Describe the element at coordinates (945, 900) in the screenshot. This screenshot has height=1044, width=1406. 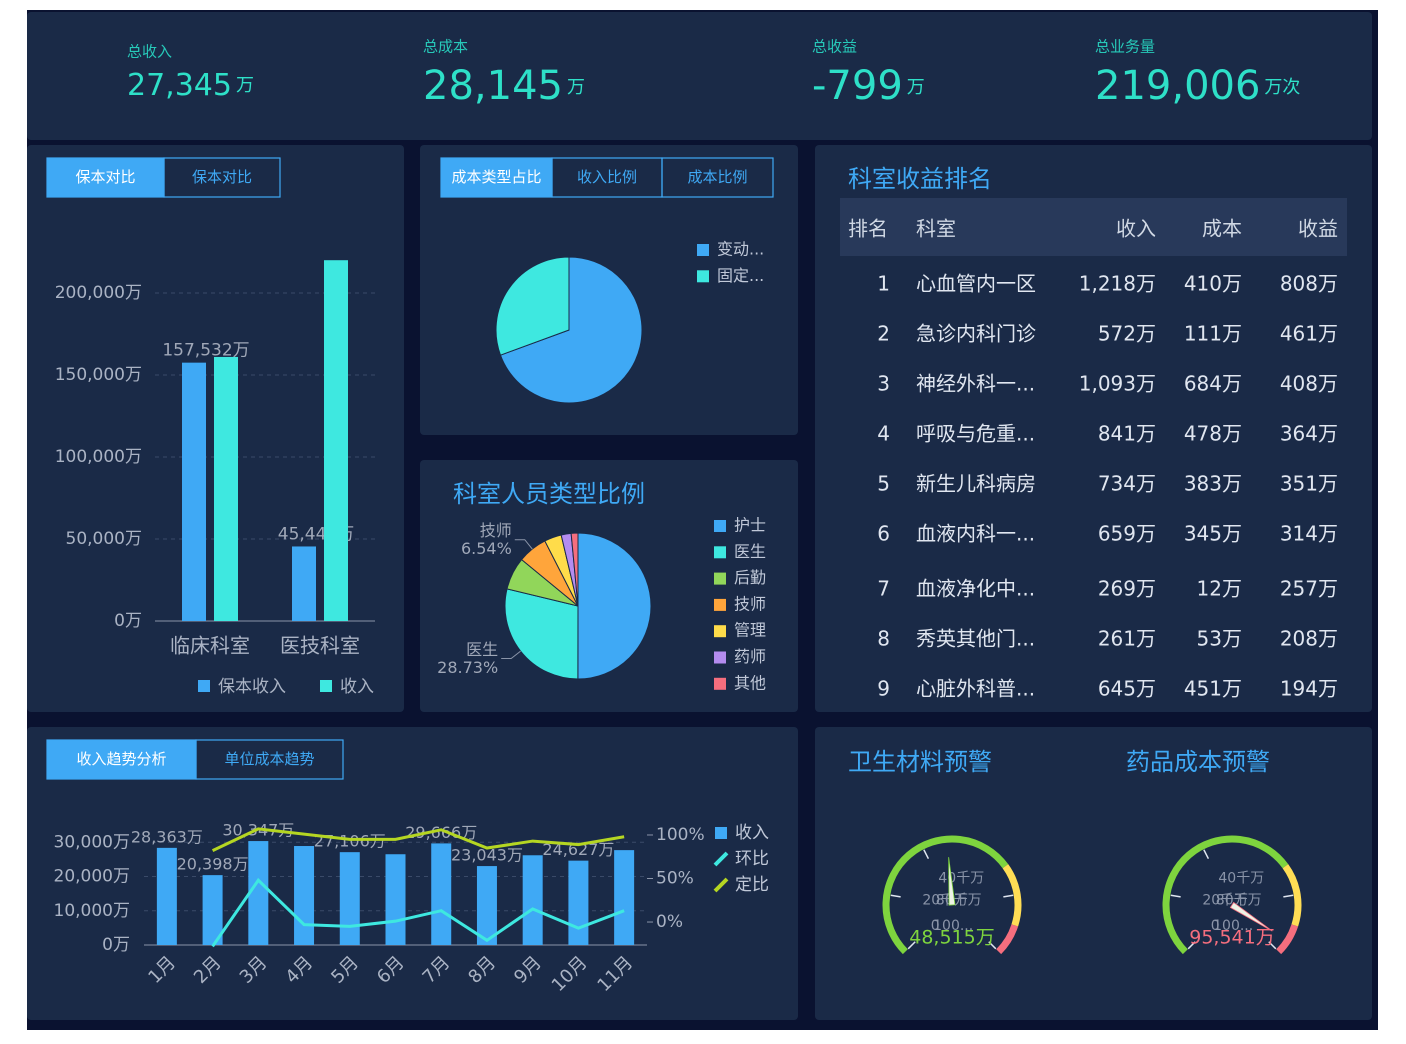
I see `gauge-tick-label: 20千万` at that location.